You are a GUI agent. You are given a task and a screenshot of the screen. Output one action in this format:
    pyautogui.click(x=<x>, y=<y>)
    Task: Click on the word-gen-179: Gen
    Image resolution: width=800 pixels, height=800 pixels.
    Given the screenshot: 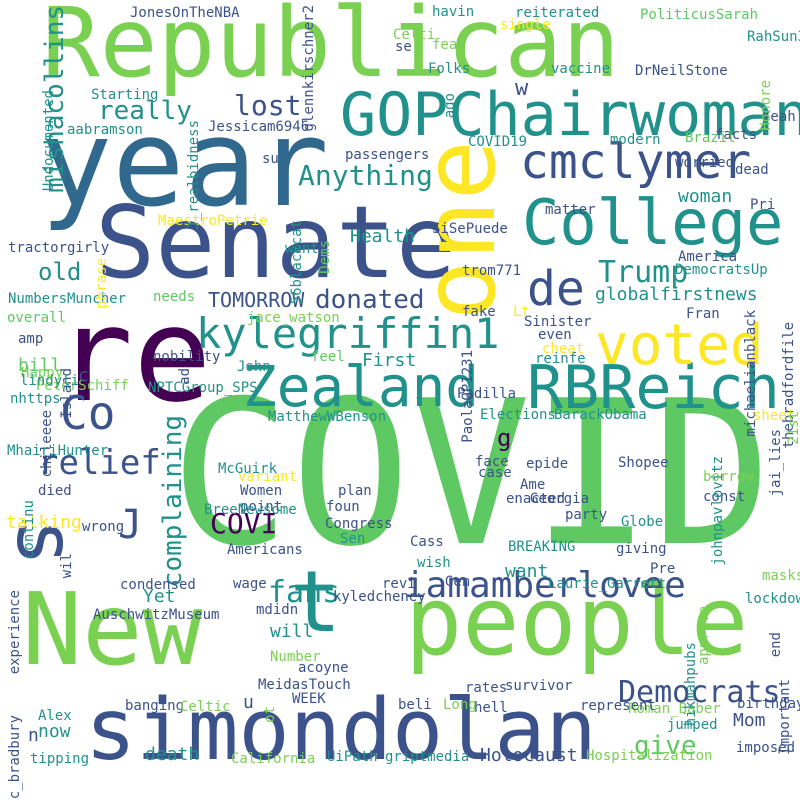 What is the action you would take?
    pyautogui.click(x=458, y=582)
    